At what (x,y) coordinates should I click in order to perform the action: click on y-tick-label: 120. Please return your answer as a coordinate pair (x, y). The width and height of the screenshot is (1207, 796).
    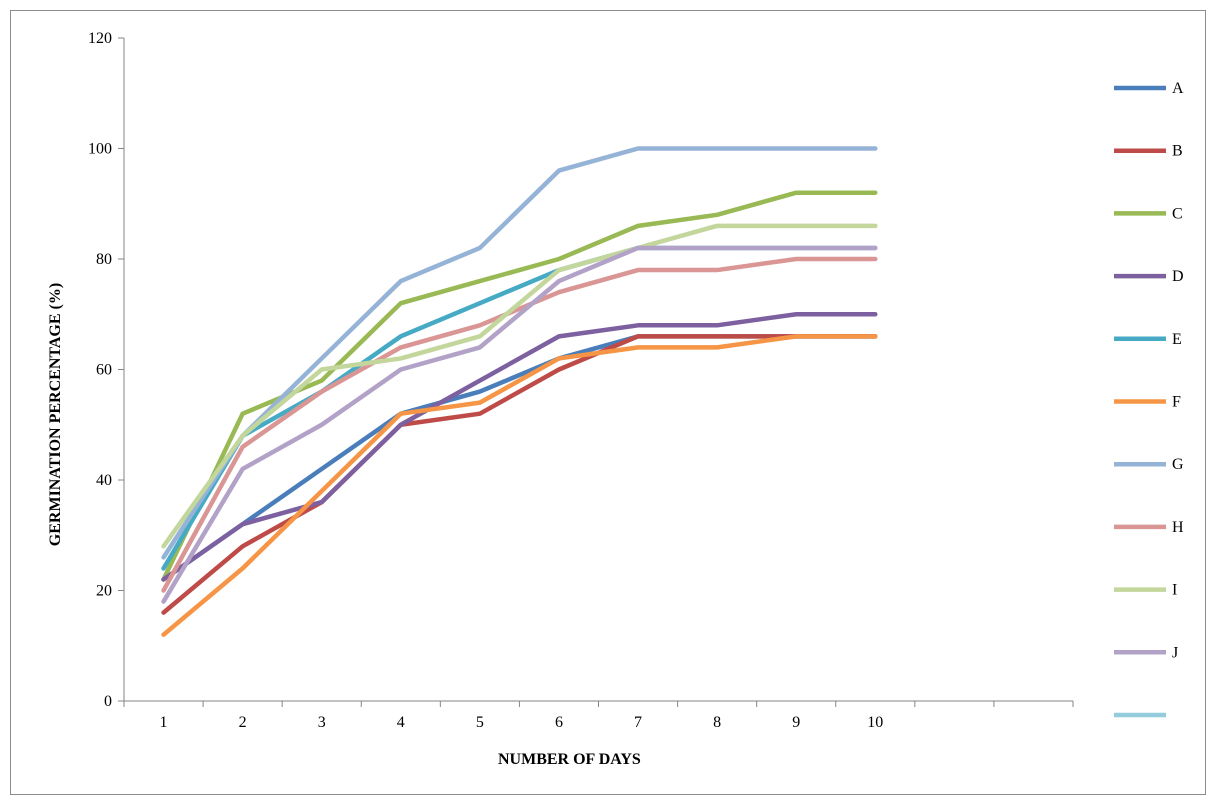
    Looking at the image, I should click on (100, 38).